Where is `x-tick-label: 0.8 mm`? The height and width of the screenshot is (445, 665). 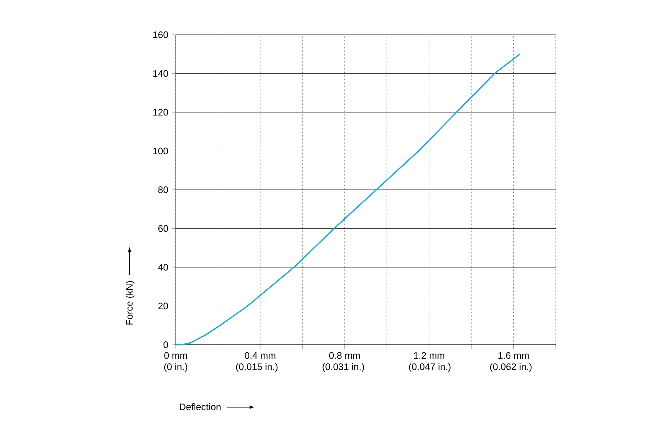
x-tick-label: 0.8 mm is located at coordinates (344, 356).